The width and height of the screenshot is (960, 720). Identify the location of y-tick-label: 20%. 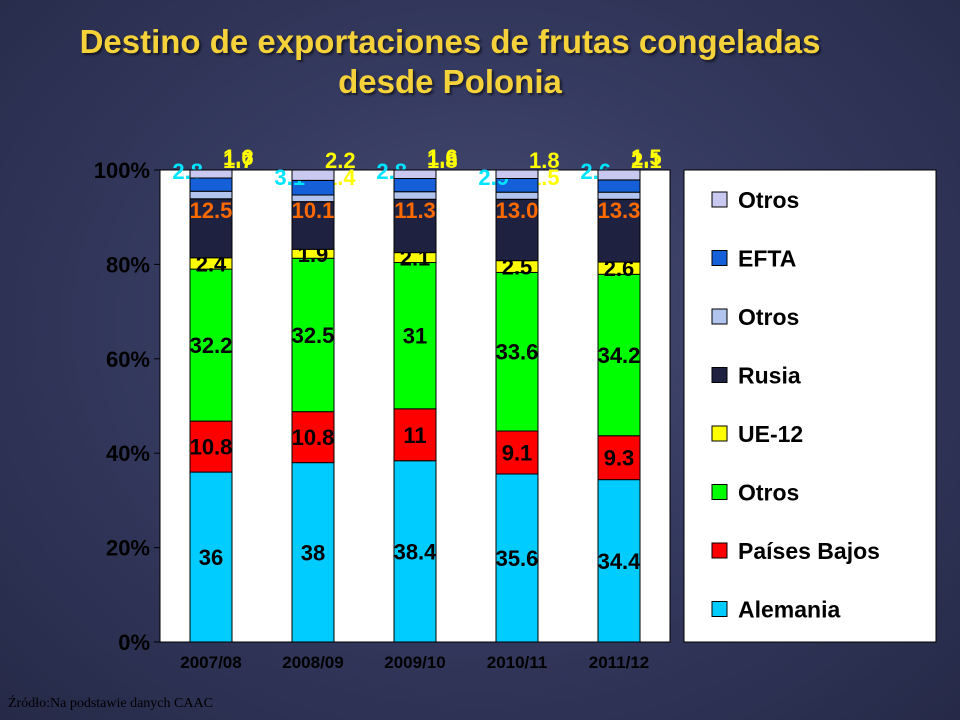
(128, 548).